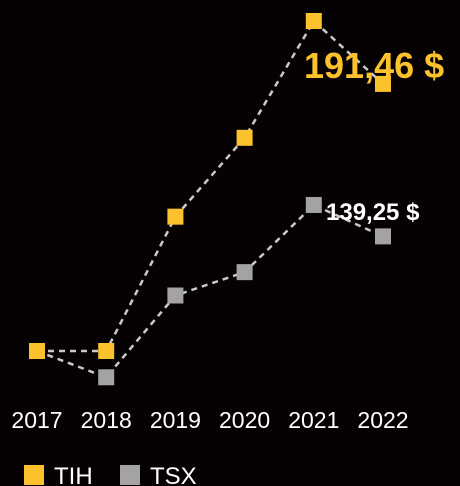 The width and height of the screenshot is (460, 486). What do you see at coordinates (383, 236) in the screenshot?
I see `marker-tsx-2022` at bounding box center [383, 236].